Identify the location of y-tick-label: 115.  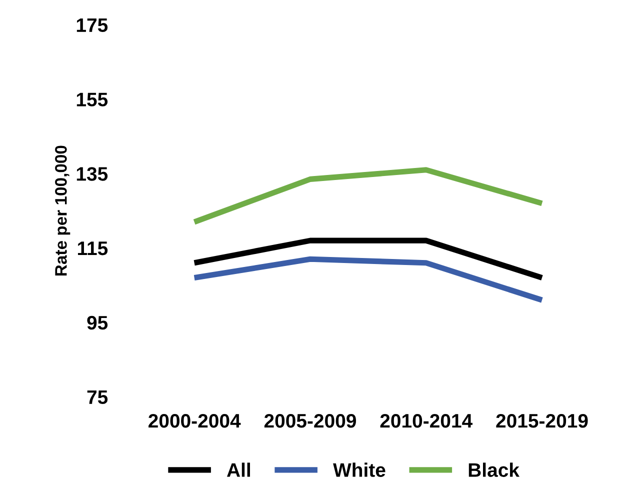
(93, 249).